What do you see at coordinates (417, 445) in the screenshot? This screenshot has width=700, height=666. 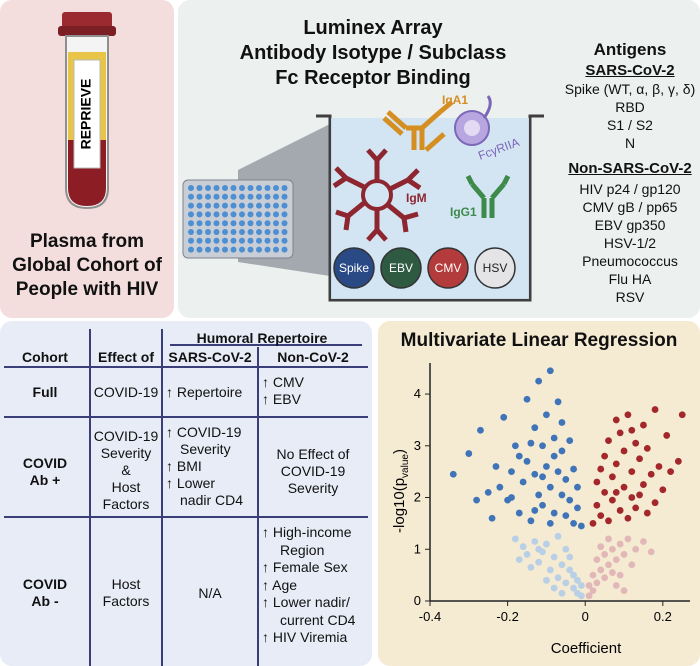 I see `y-tick-label: 3` at bounding box center [417, 445].